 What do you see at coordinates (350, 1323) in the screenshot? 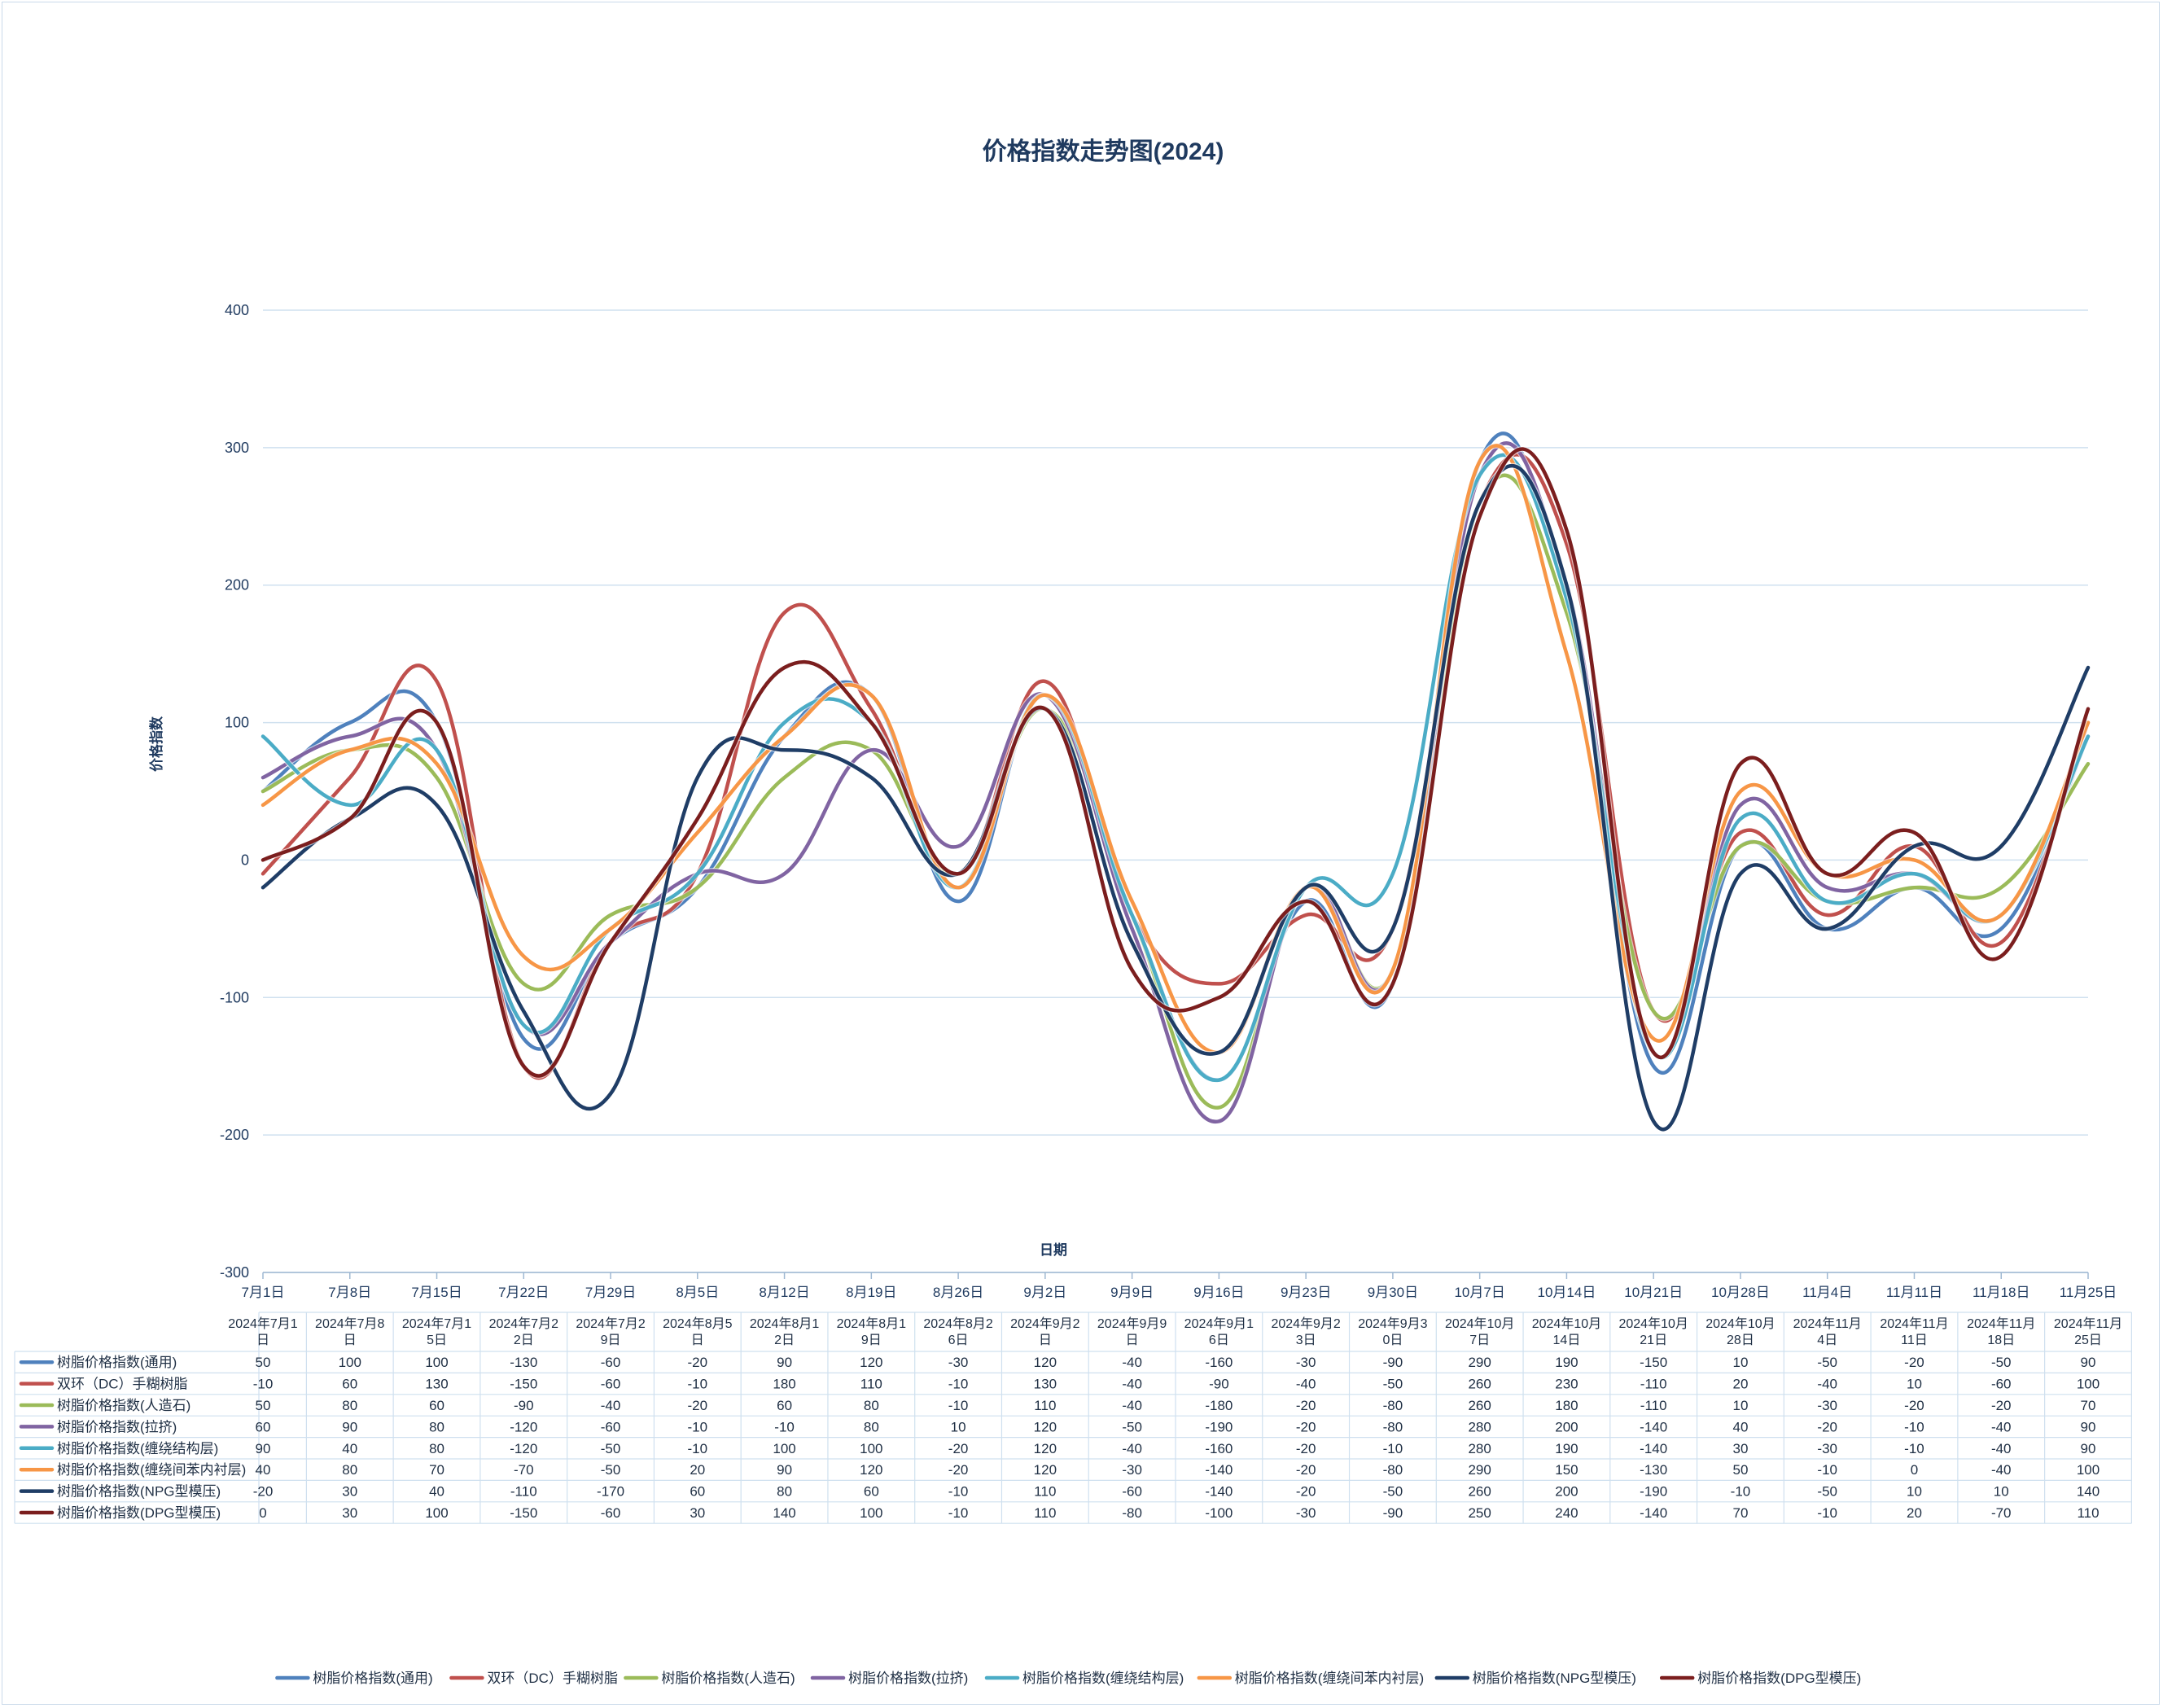
I see `table-header-cell: 2024年7月8` at bounding box center [350, 1323].